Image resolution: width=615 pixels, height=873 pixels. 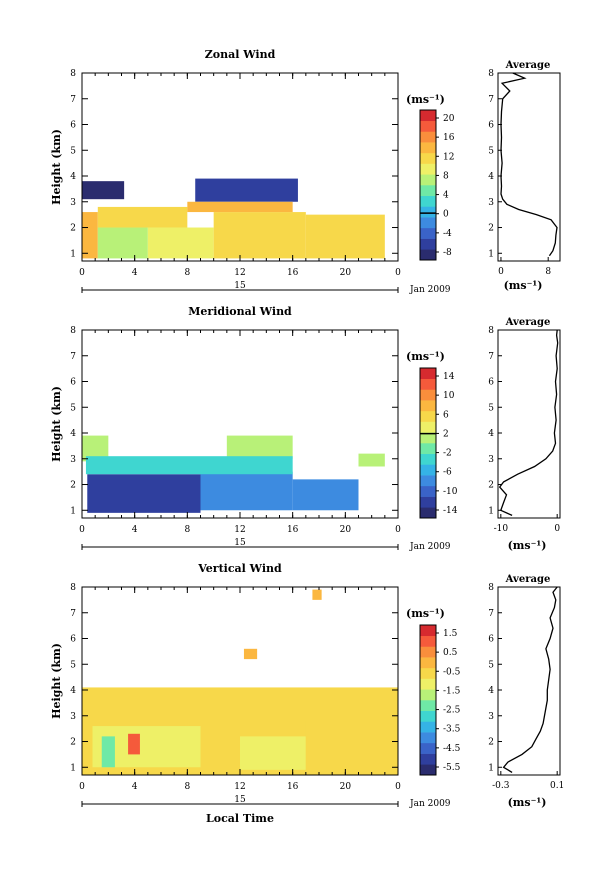 What do you see at coordinates (491, 768) in the screenshot?
I see `profile-y-tick-label: 1` at bounding box center [491, 768].